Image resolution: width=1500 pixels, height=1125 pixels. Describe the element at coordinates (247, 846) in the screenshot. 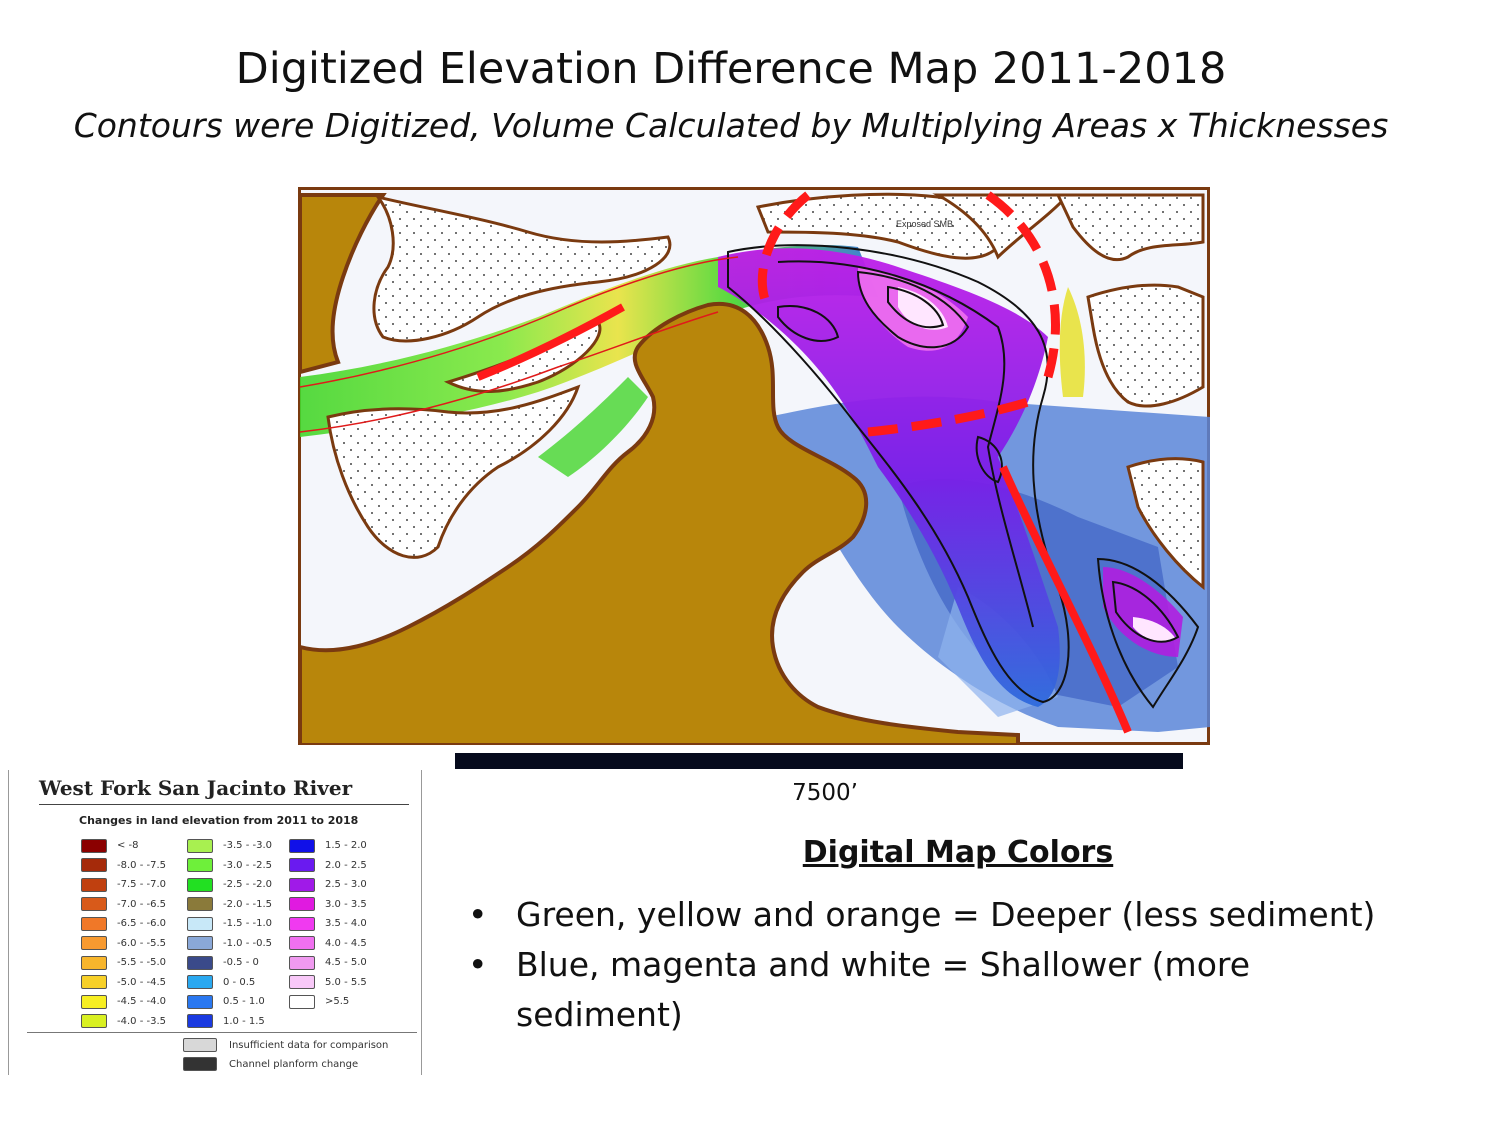

I see `legend-range-label: -3.5 - -3.0` at that location.